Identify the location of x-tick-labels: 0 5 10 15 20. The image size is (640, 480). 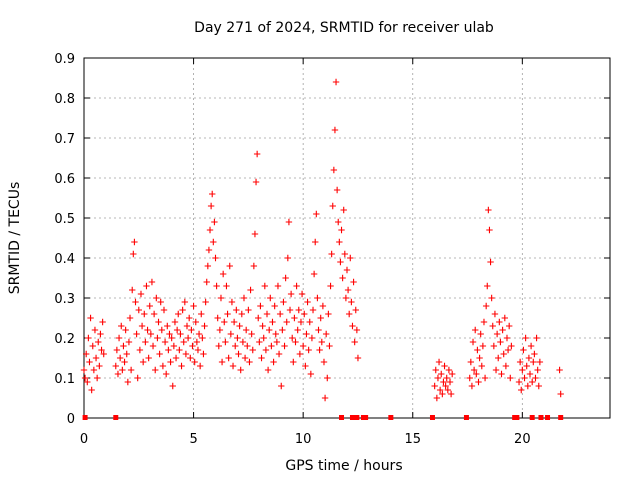
(305, 439).